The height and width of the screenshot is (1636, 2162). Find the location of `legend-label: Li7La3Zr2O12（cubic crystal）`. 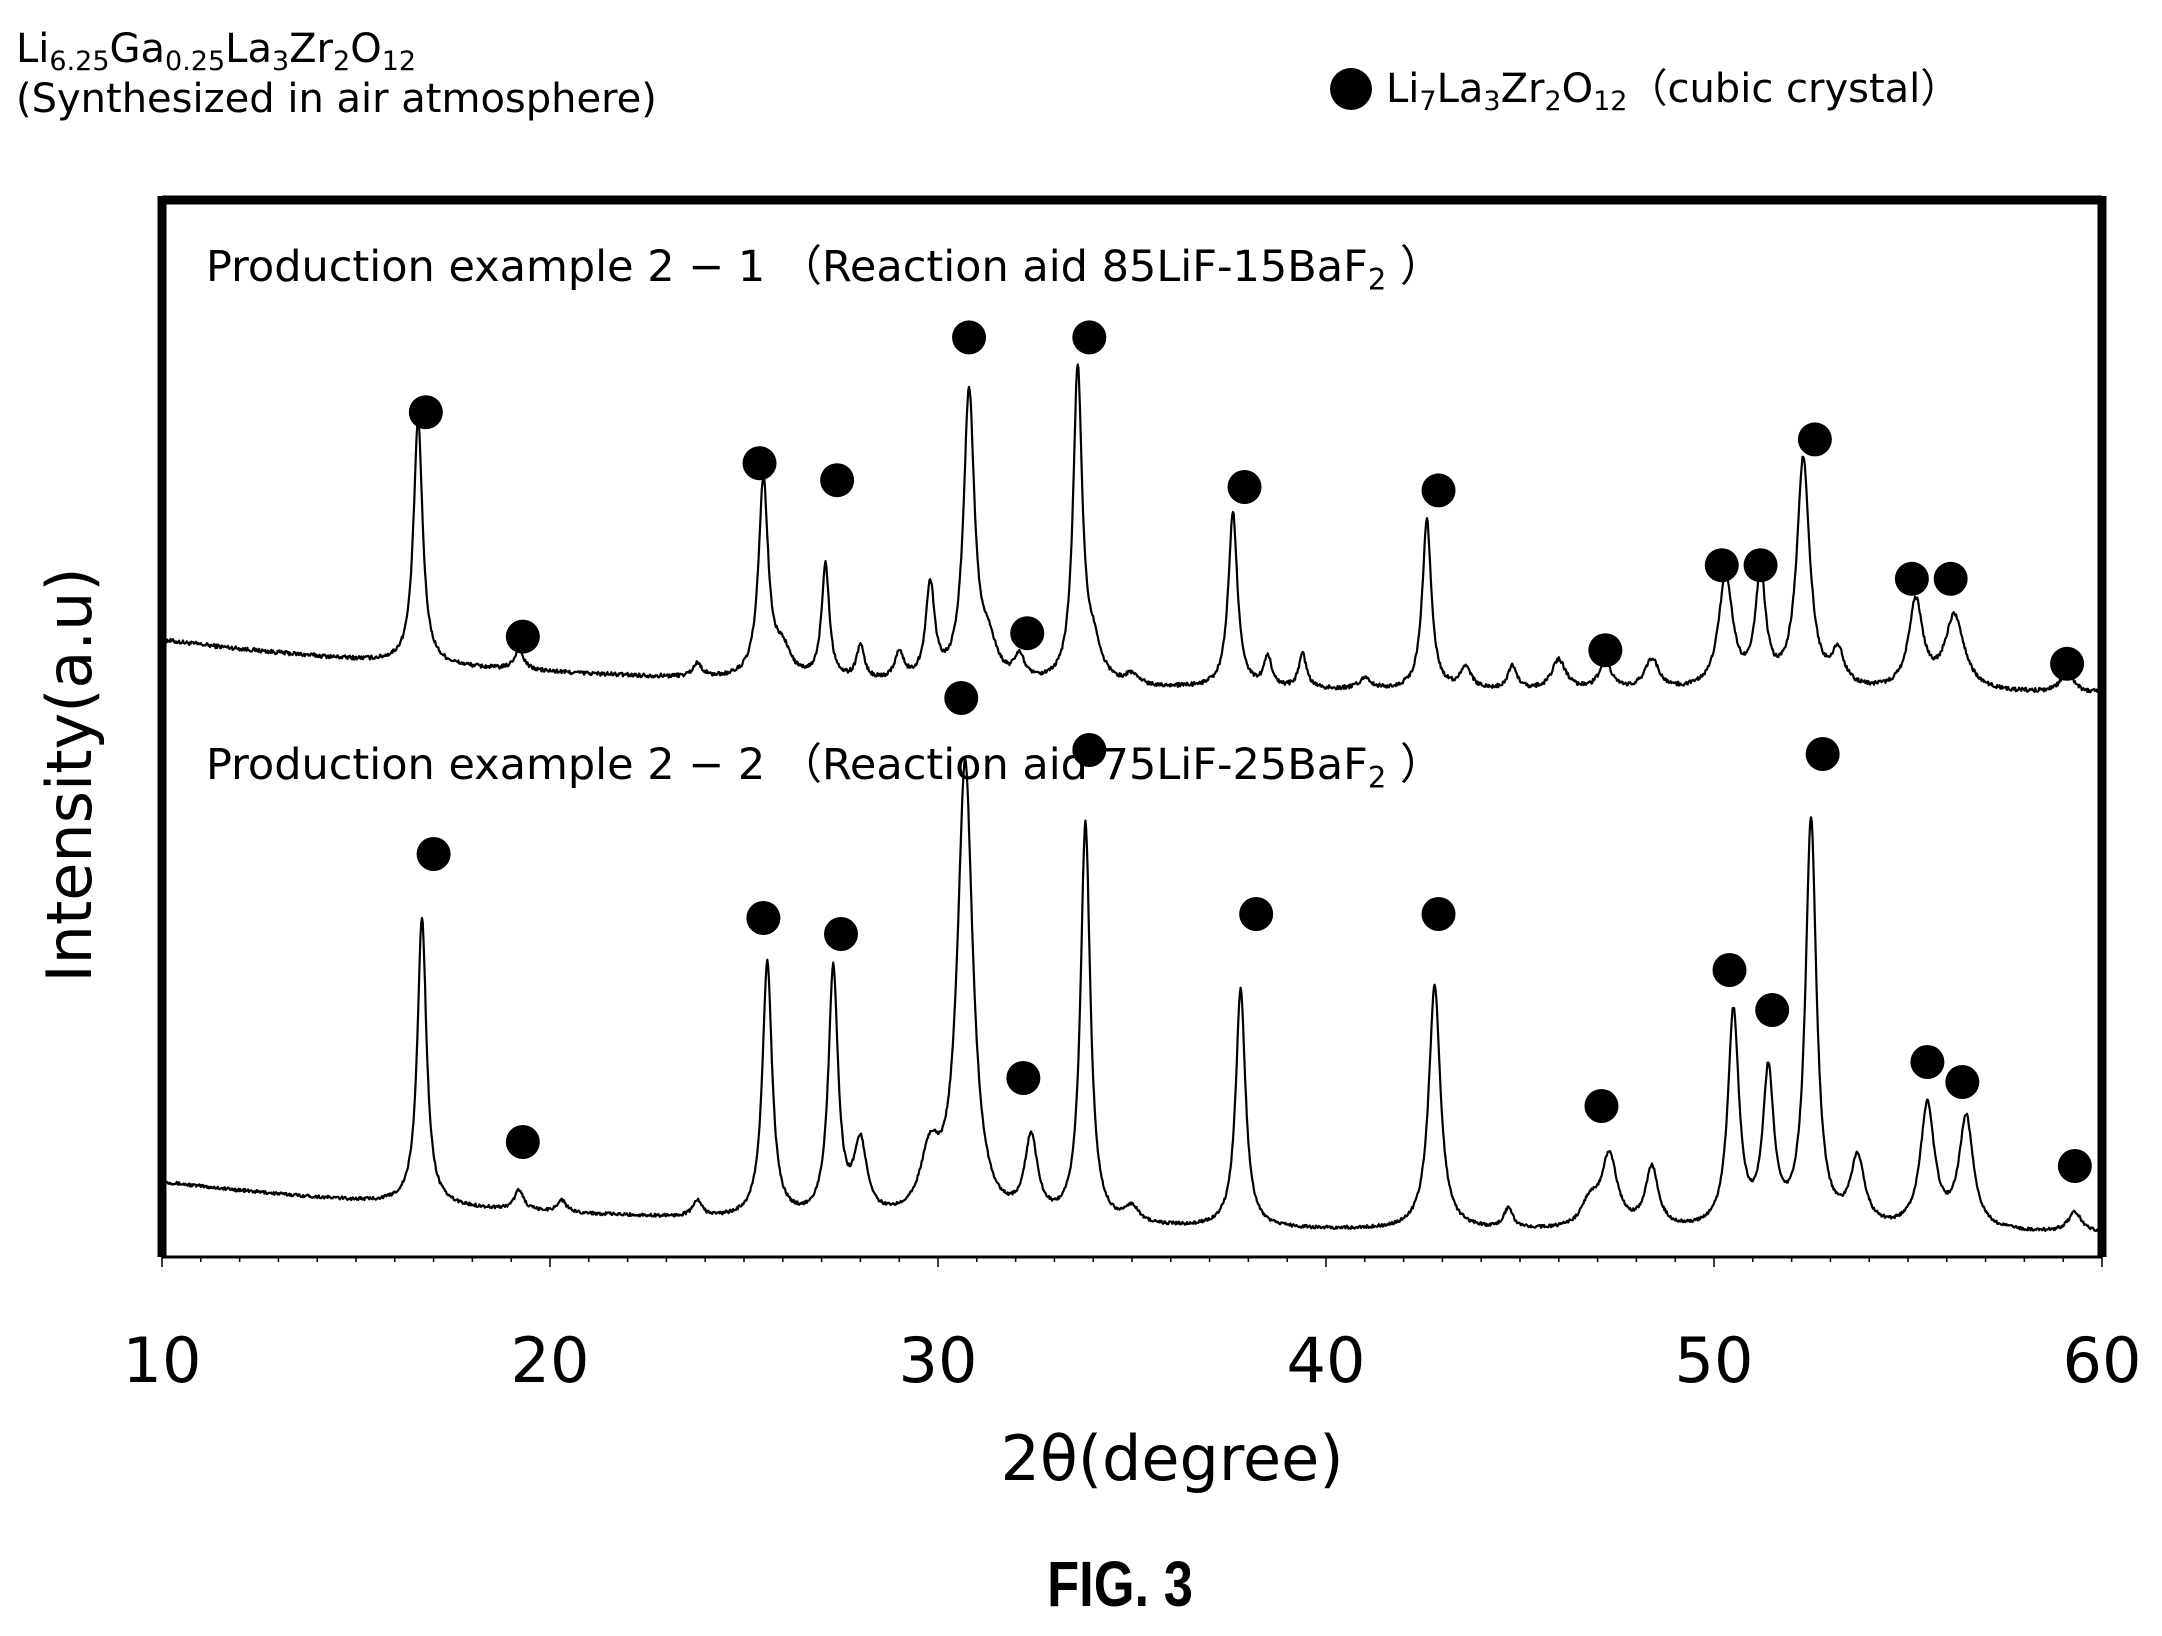

legend-label: Li7La3Zr2O12（cubic crystal） is located at coordinates (1673, 90).